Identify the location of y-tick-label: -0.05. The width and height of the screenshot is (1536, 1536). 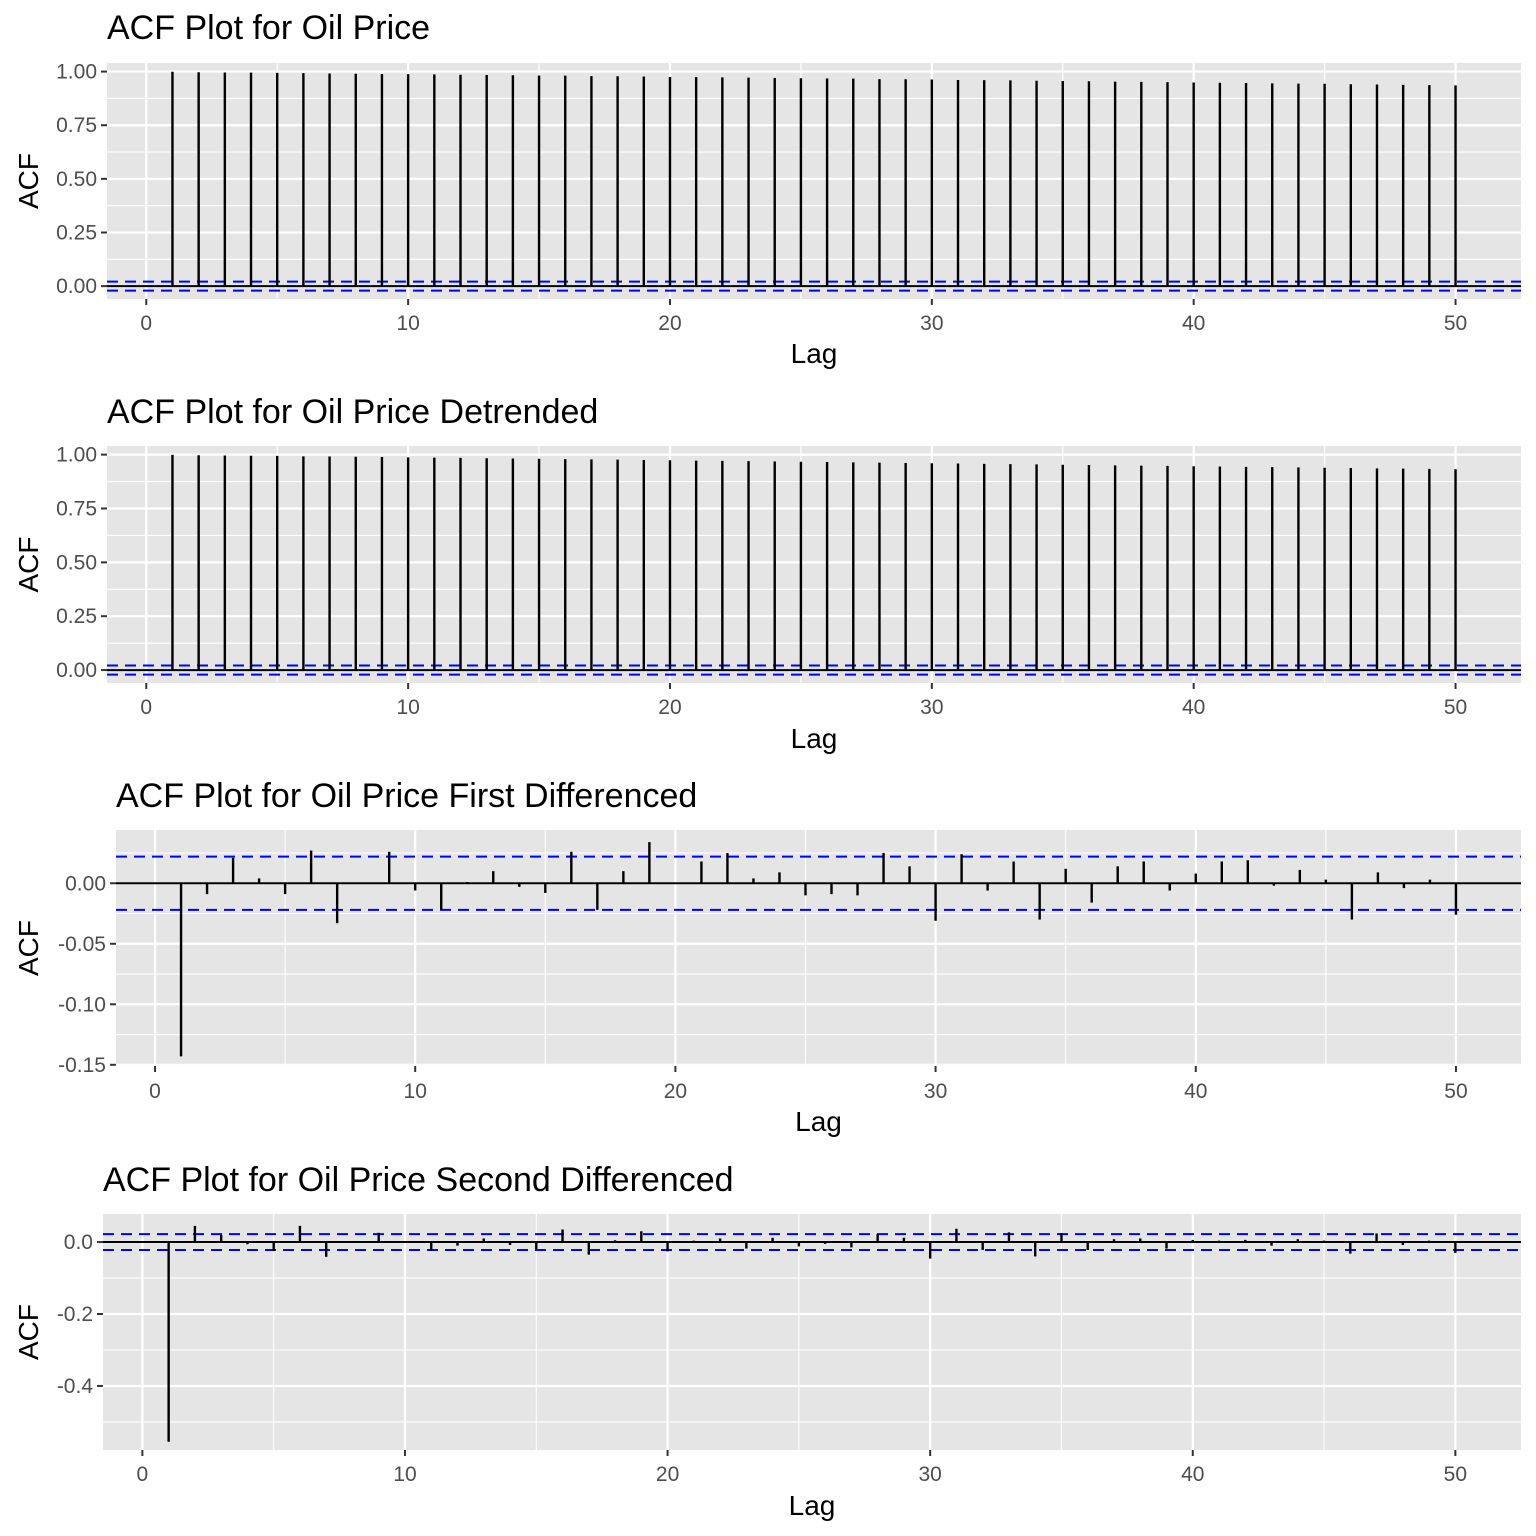
(82, 944).